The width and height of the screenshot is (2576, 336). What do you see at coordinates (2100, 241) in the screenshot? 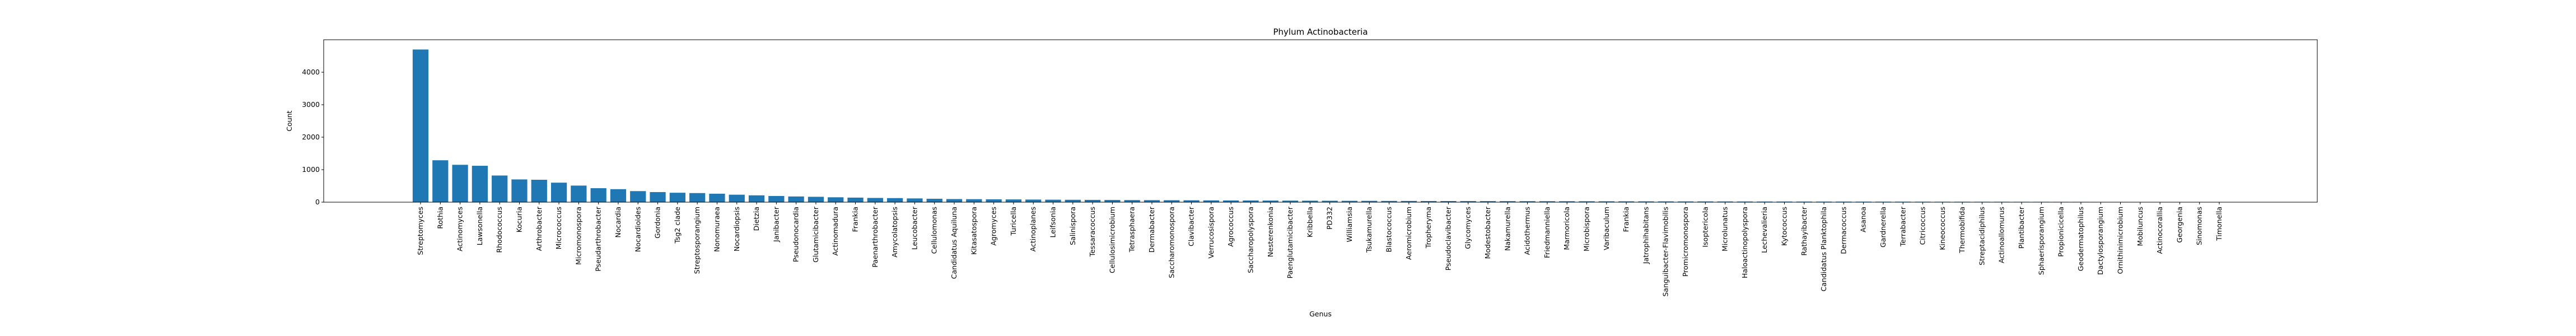
I see `x-tick-label: Dactylosporangium` at bounding box center [2100, 241].